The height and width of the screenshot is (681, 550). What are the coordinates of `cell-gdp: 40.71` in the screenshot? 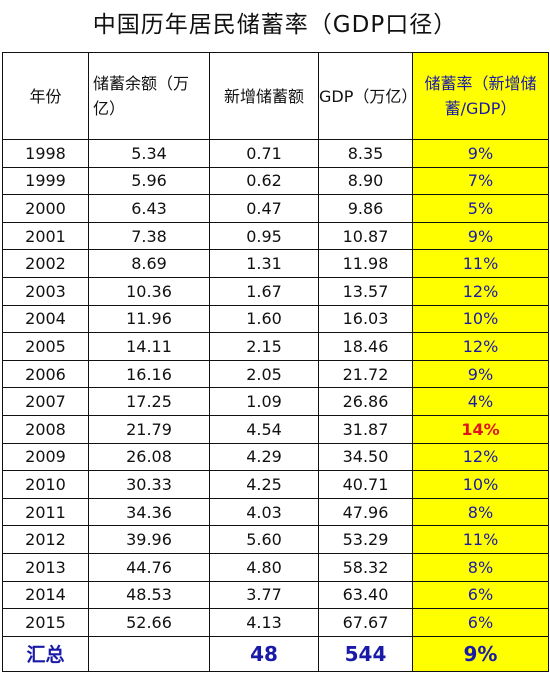 It's located at (365, 484).